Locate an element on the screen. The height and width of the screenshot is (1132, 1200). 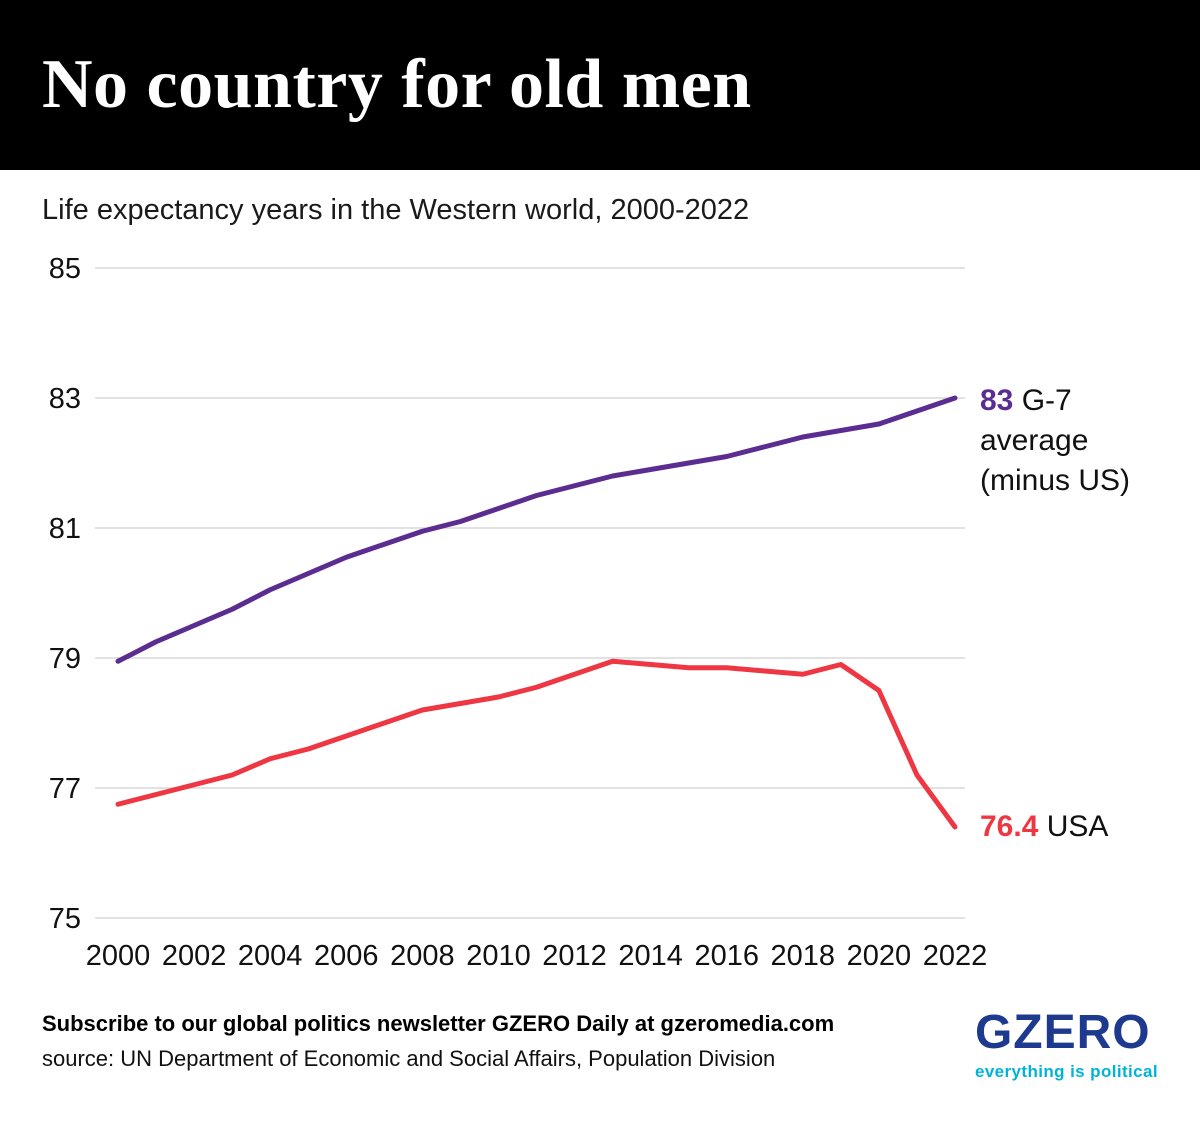
svg-text: 79 is located at coordinates (65, 659).